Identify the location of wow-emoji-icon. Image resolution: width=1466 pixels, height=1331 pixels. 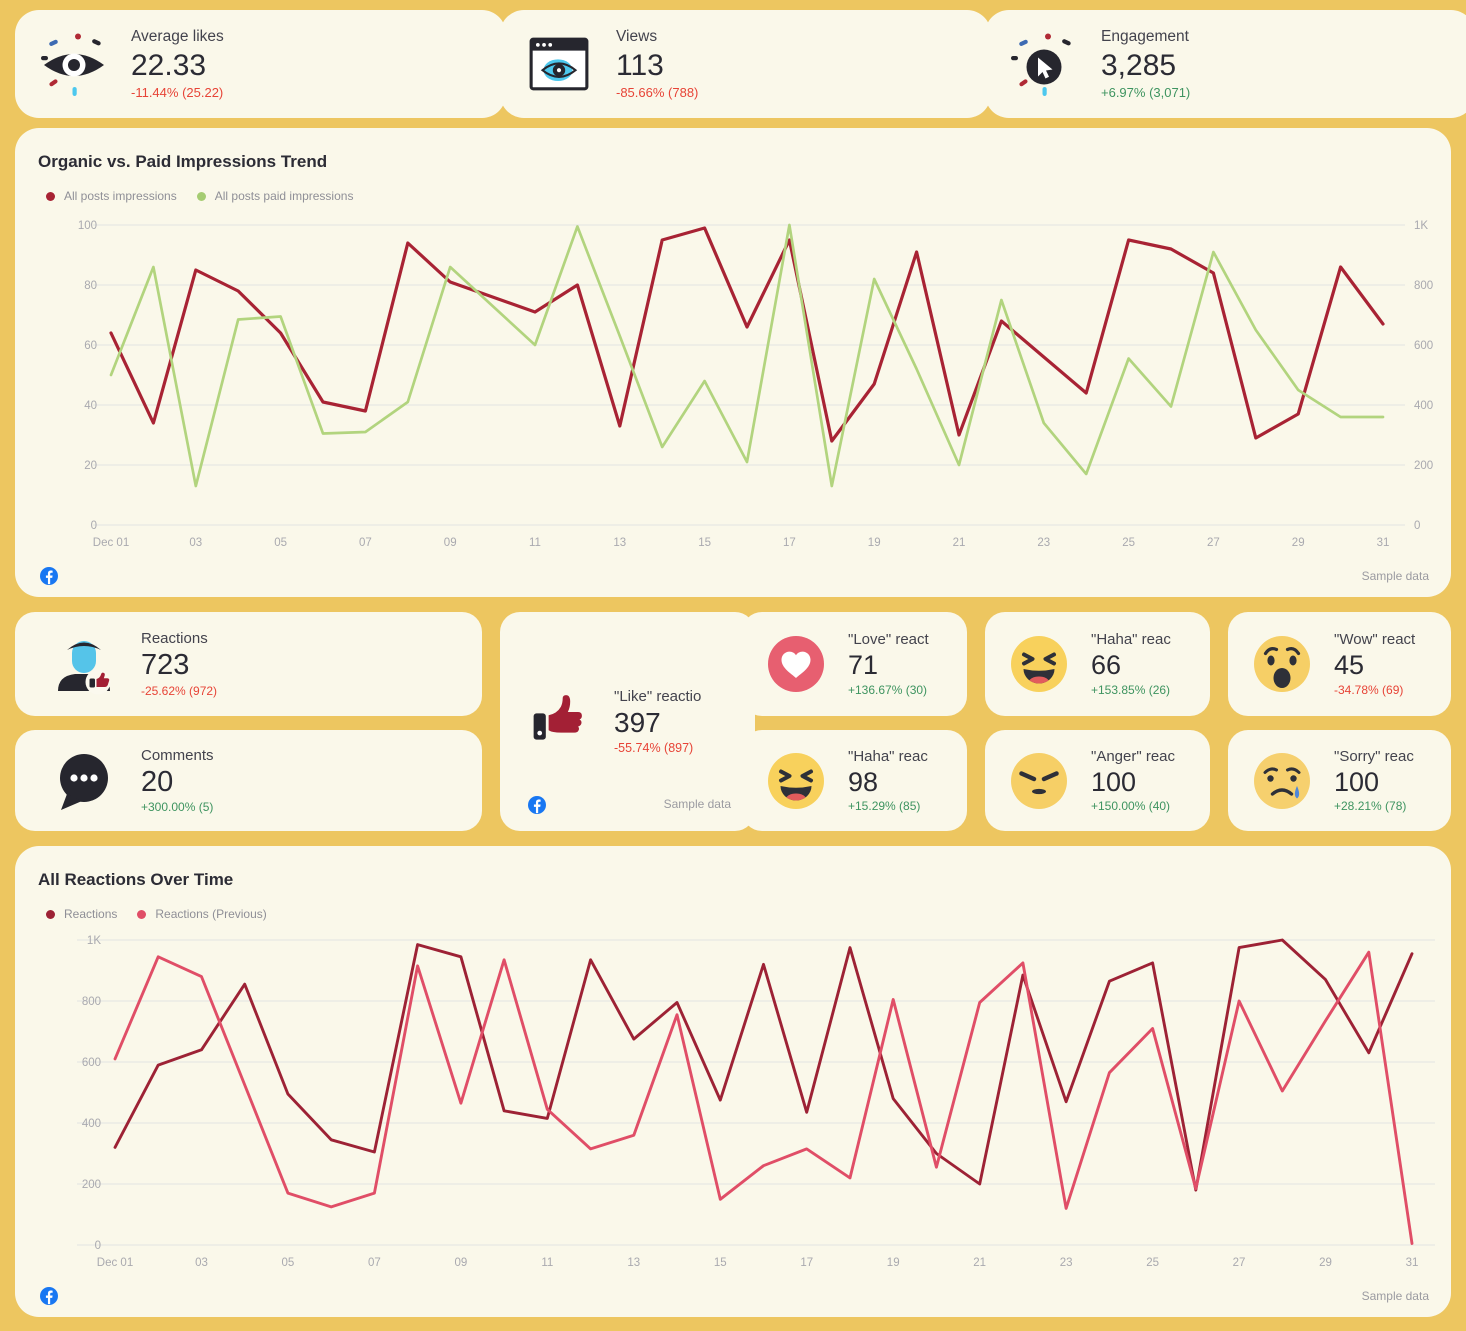
(1282, 664).